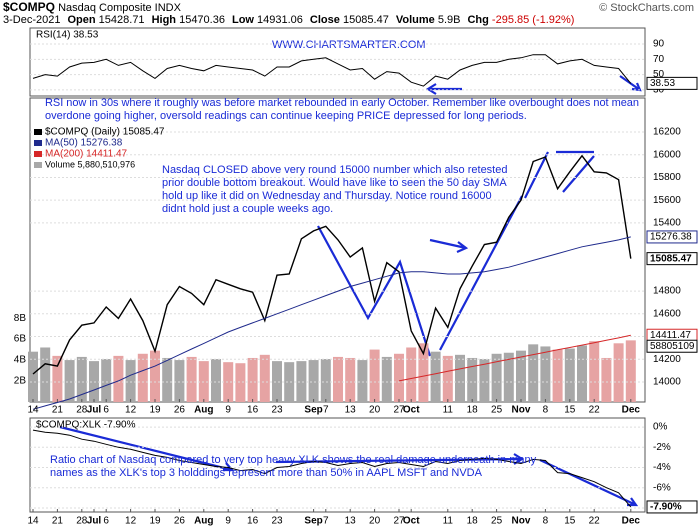  I want to click on x-tick-label: 20, so click(375, 521).